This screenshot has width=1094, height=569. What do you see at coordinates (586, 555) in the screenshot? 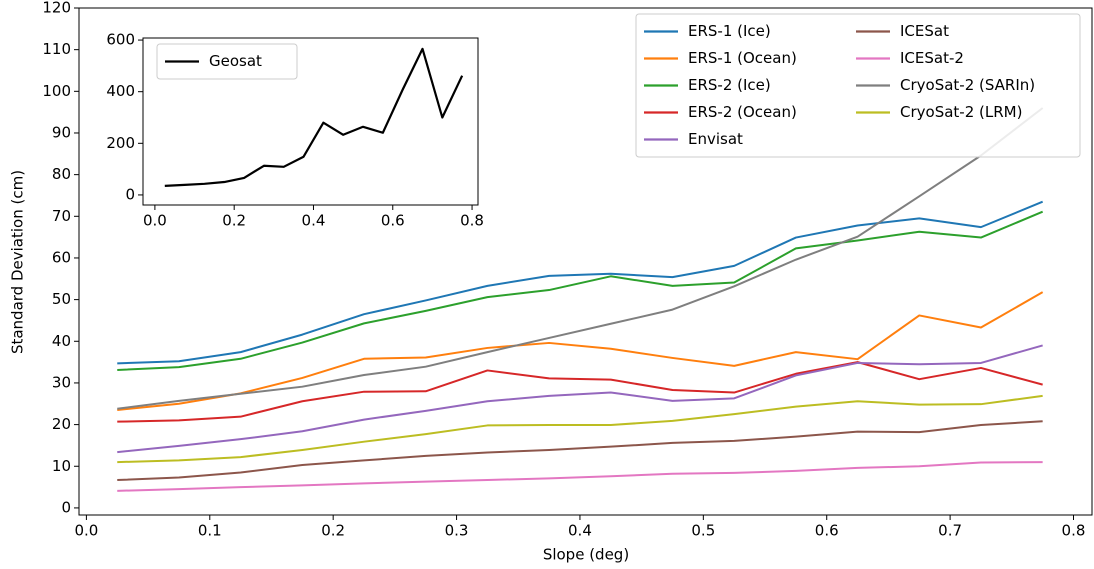
I see `x-axis-label: Slope (deg)` at bounding box center [586, 555].